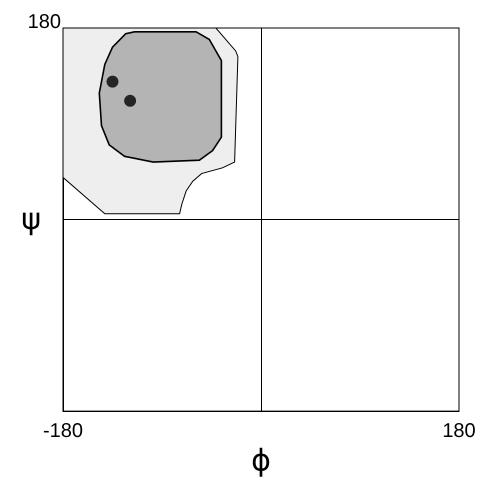  I want to click on x-tick-label: -180, so click(63, 431).